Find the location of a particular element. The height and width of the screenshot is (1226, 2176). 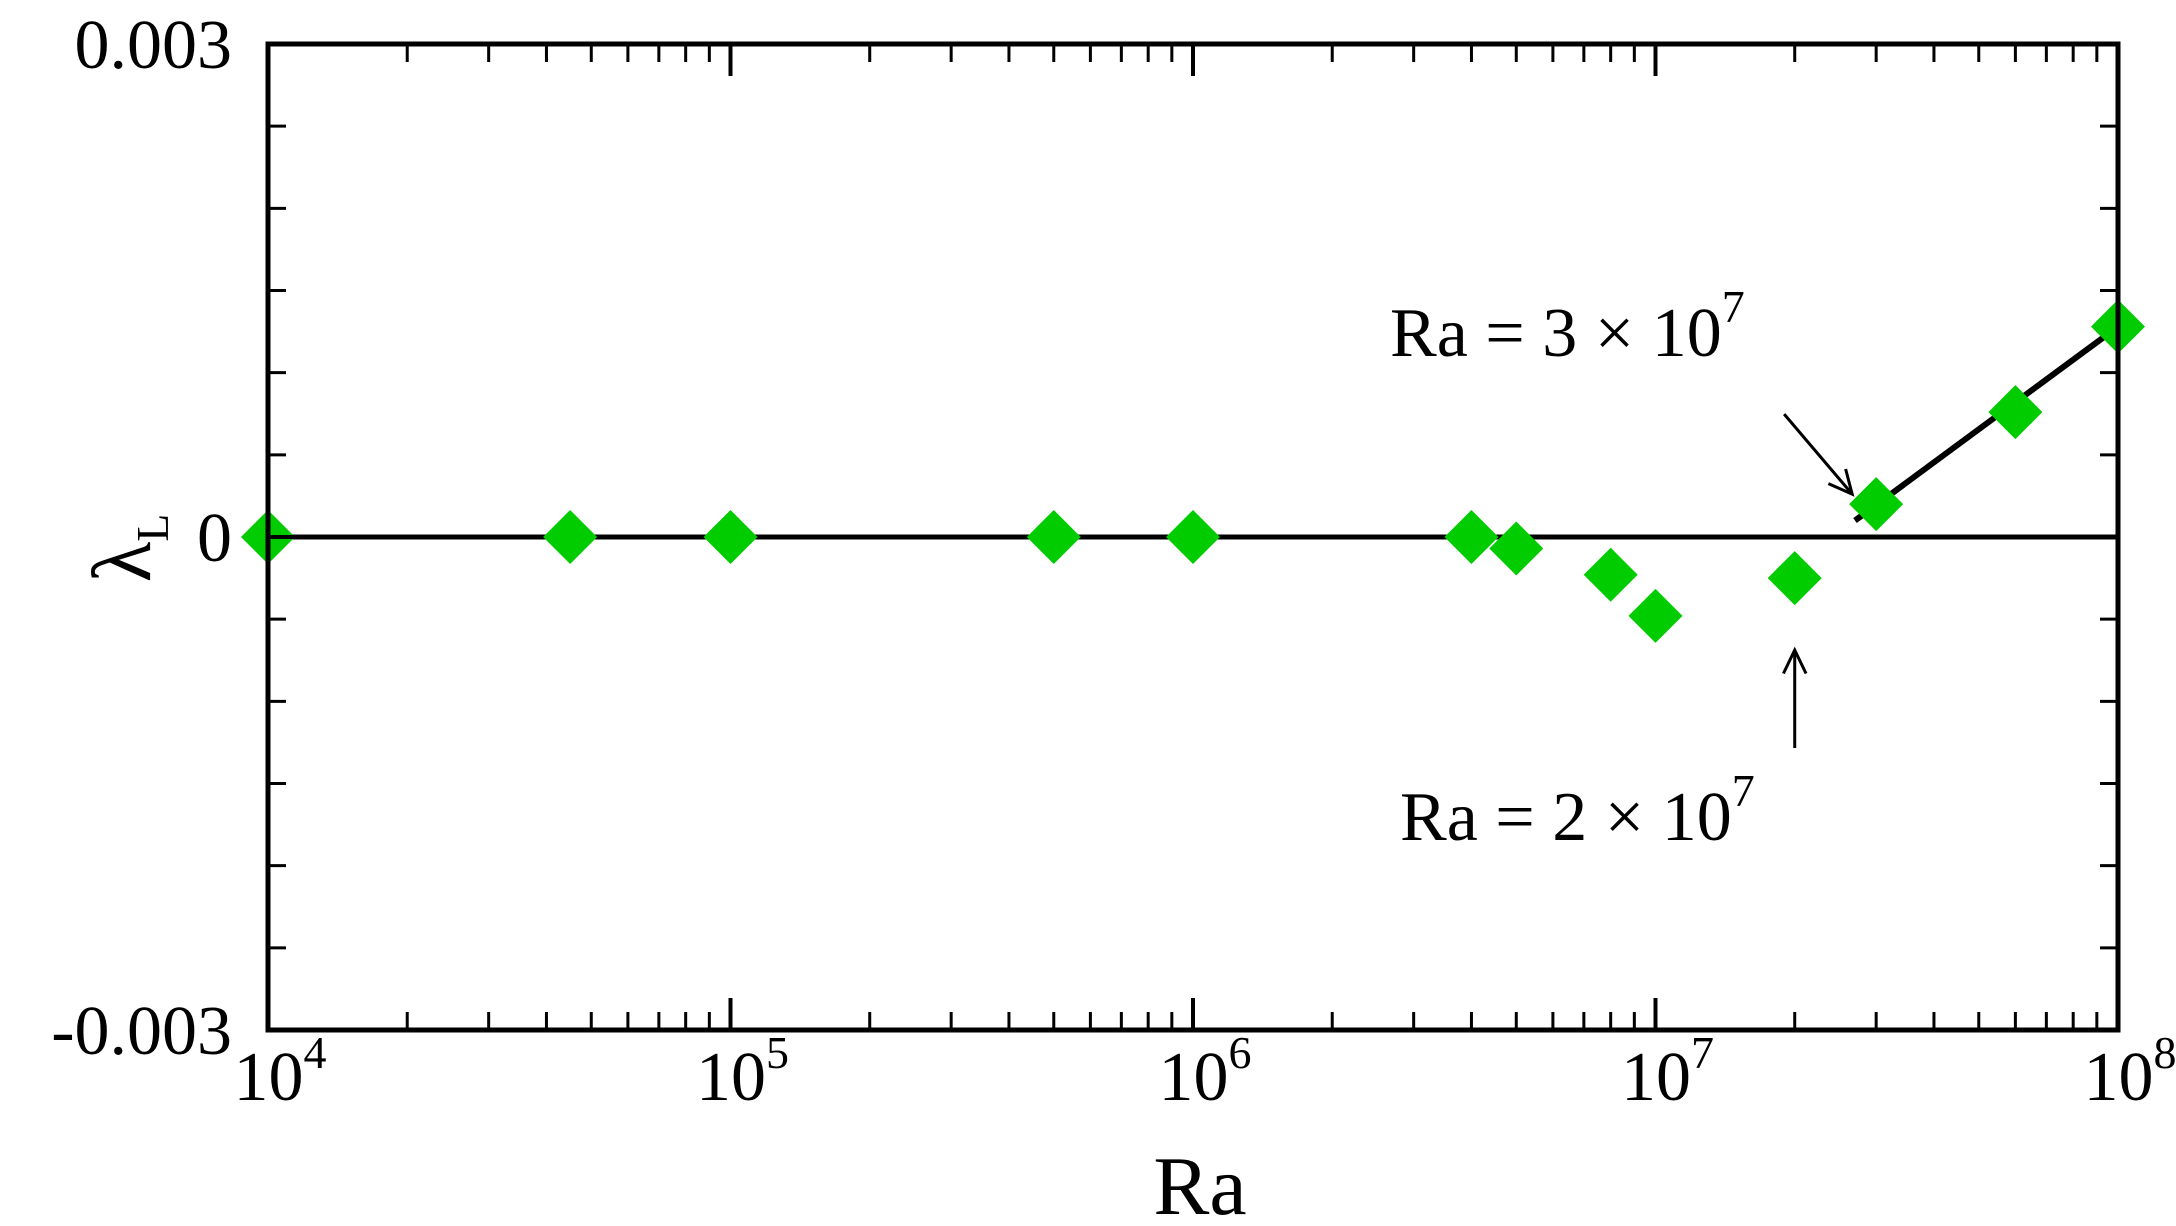

y-tick-label: 0.003 is located at coordinates (154, 45).